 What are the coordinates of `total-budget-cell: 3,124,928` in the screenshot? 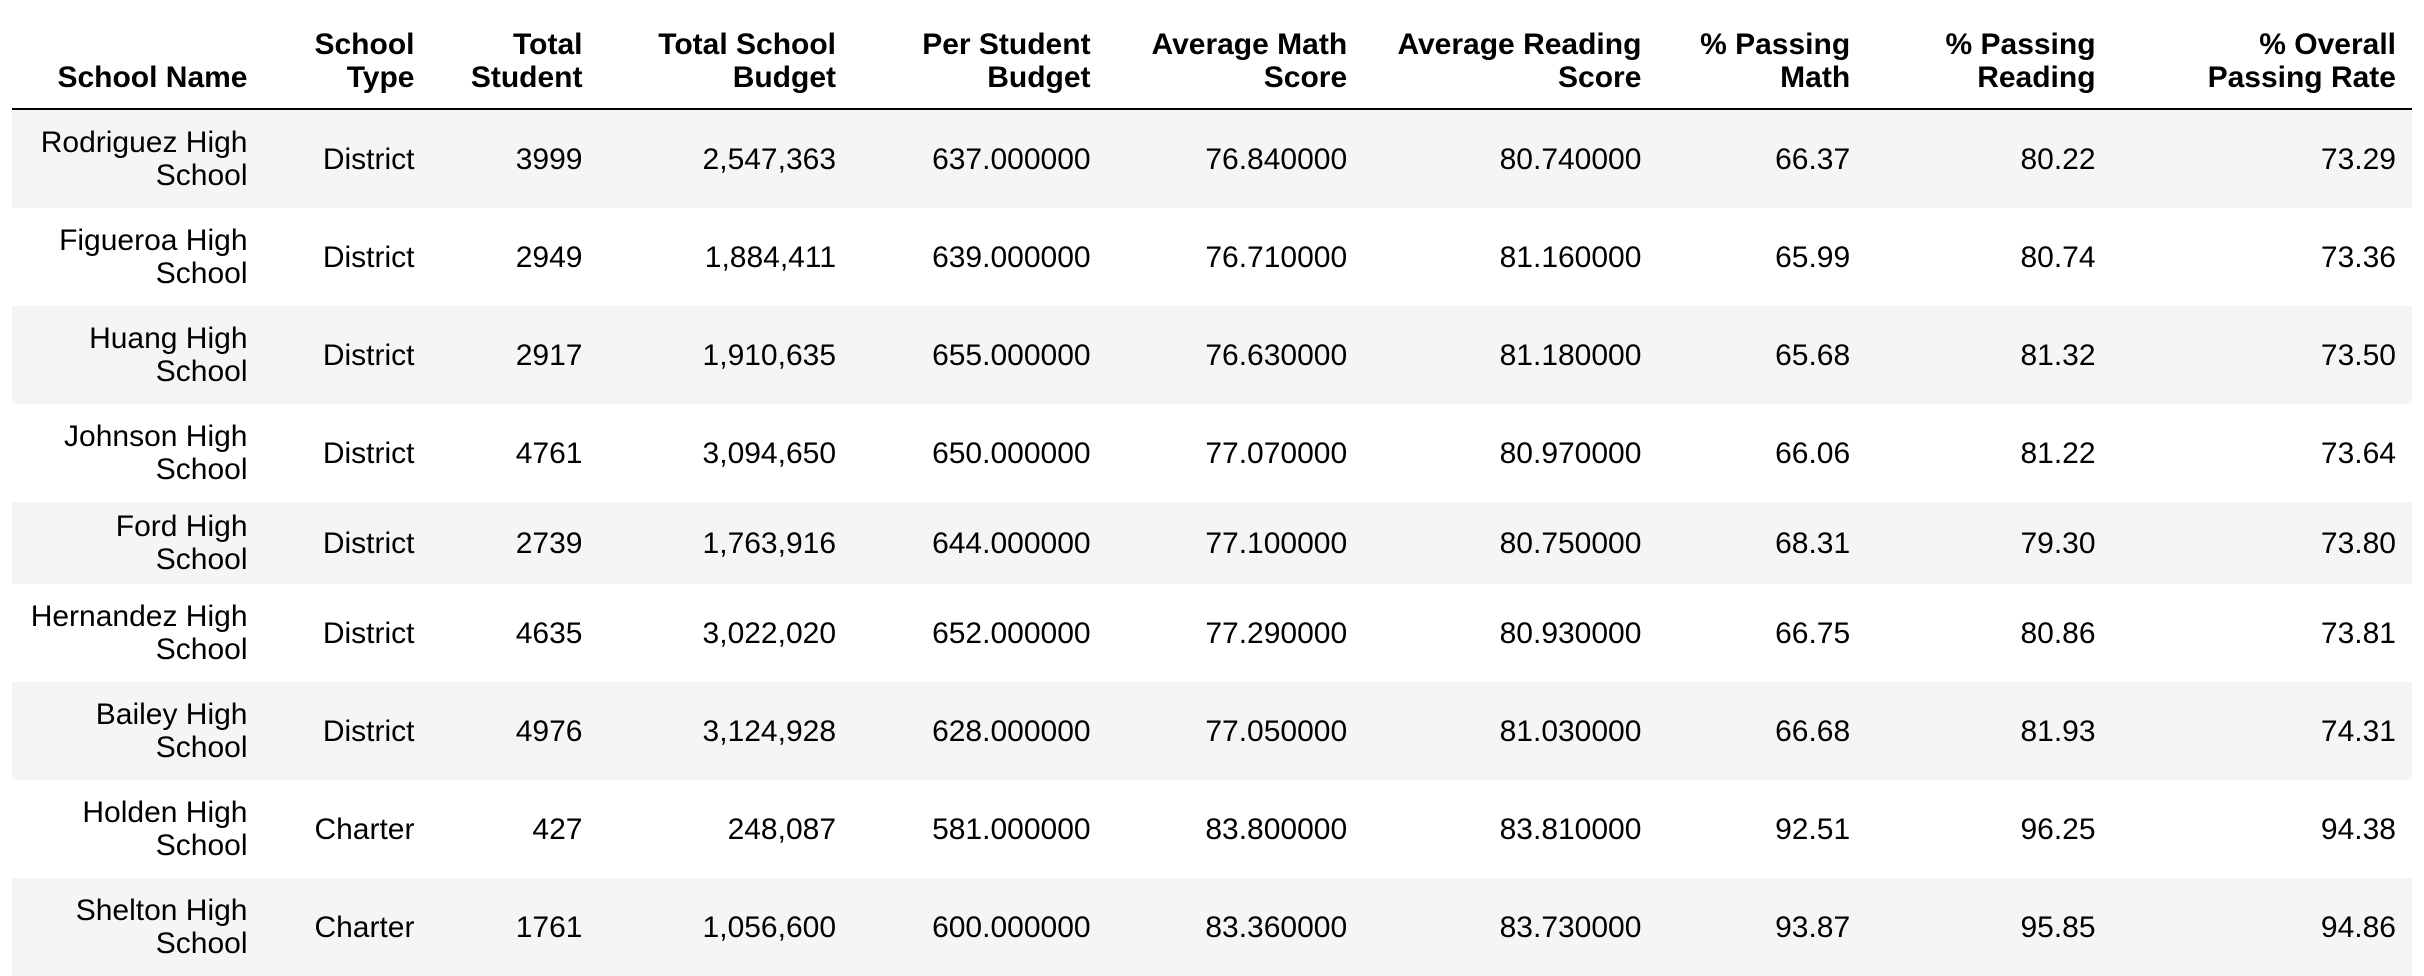 It's located at (725, 731).